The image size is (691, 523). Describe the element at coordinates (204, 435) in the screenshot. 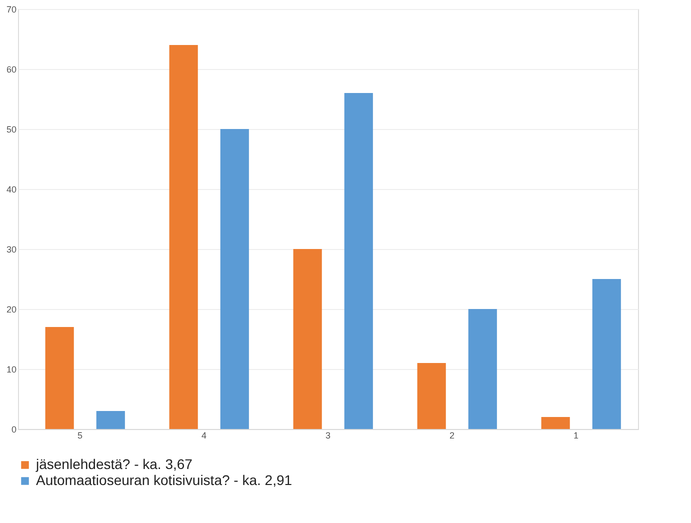

I see `x-tick-label: 4` at that location.